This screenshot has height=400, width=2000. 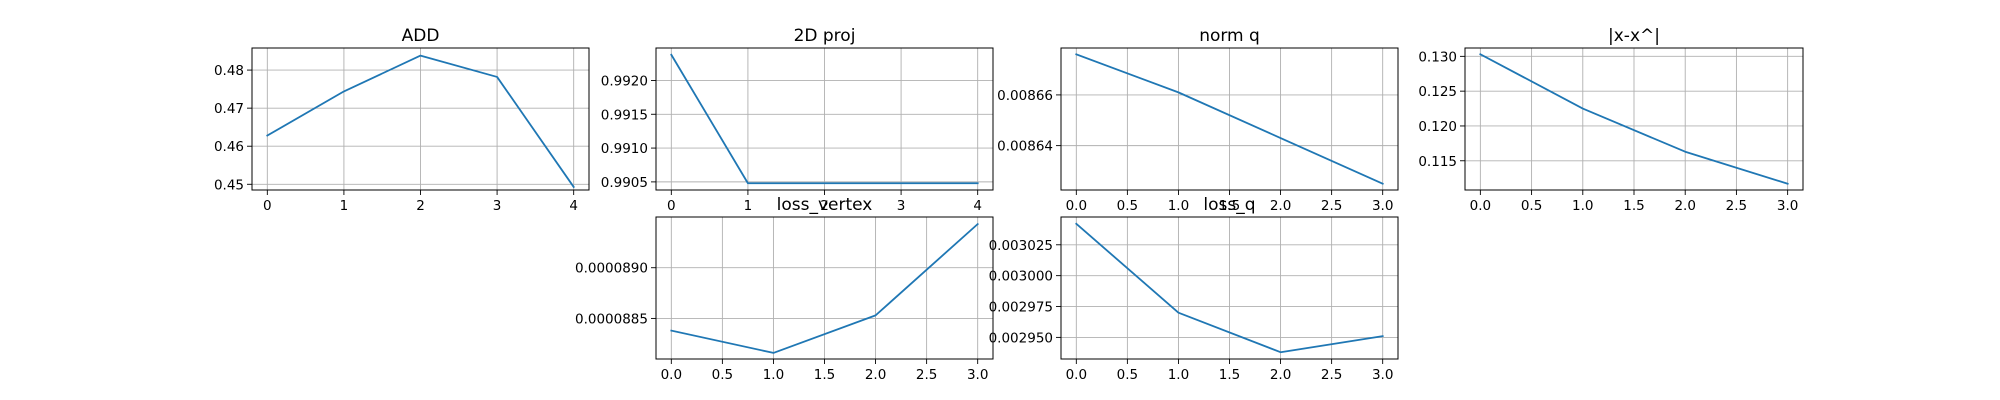 What do you see at coordinates (1021, 277) in the screenshot?
I see `y-tick-label: 0.003000` at bounding box center [1021, 277].